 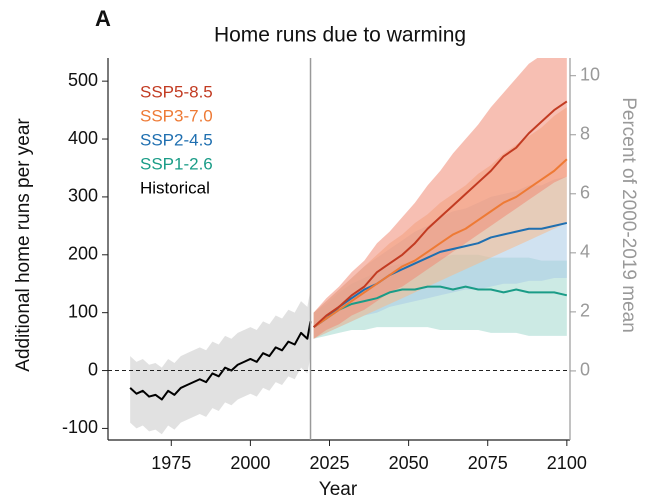 I want to click on x-tick-label: 2100, so click(x=567, y=463).